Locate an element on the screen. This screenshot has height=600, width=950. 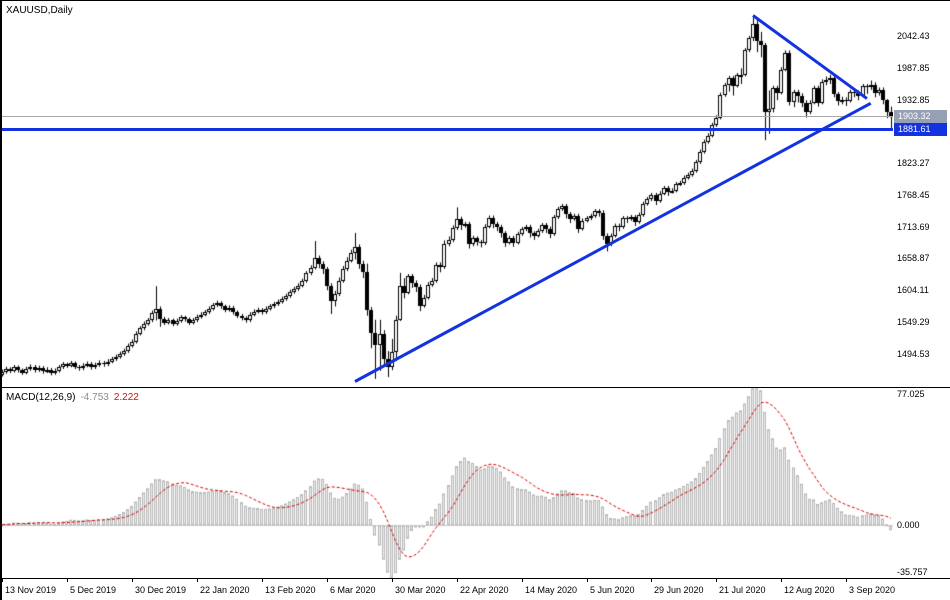
price-axis-label: 1549.29 is located at coordinates (913, 321).